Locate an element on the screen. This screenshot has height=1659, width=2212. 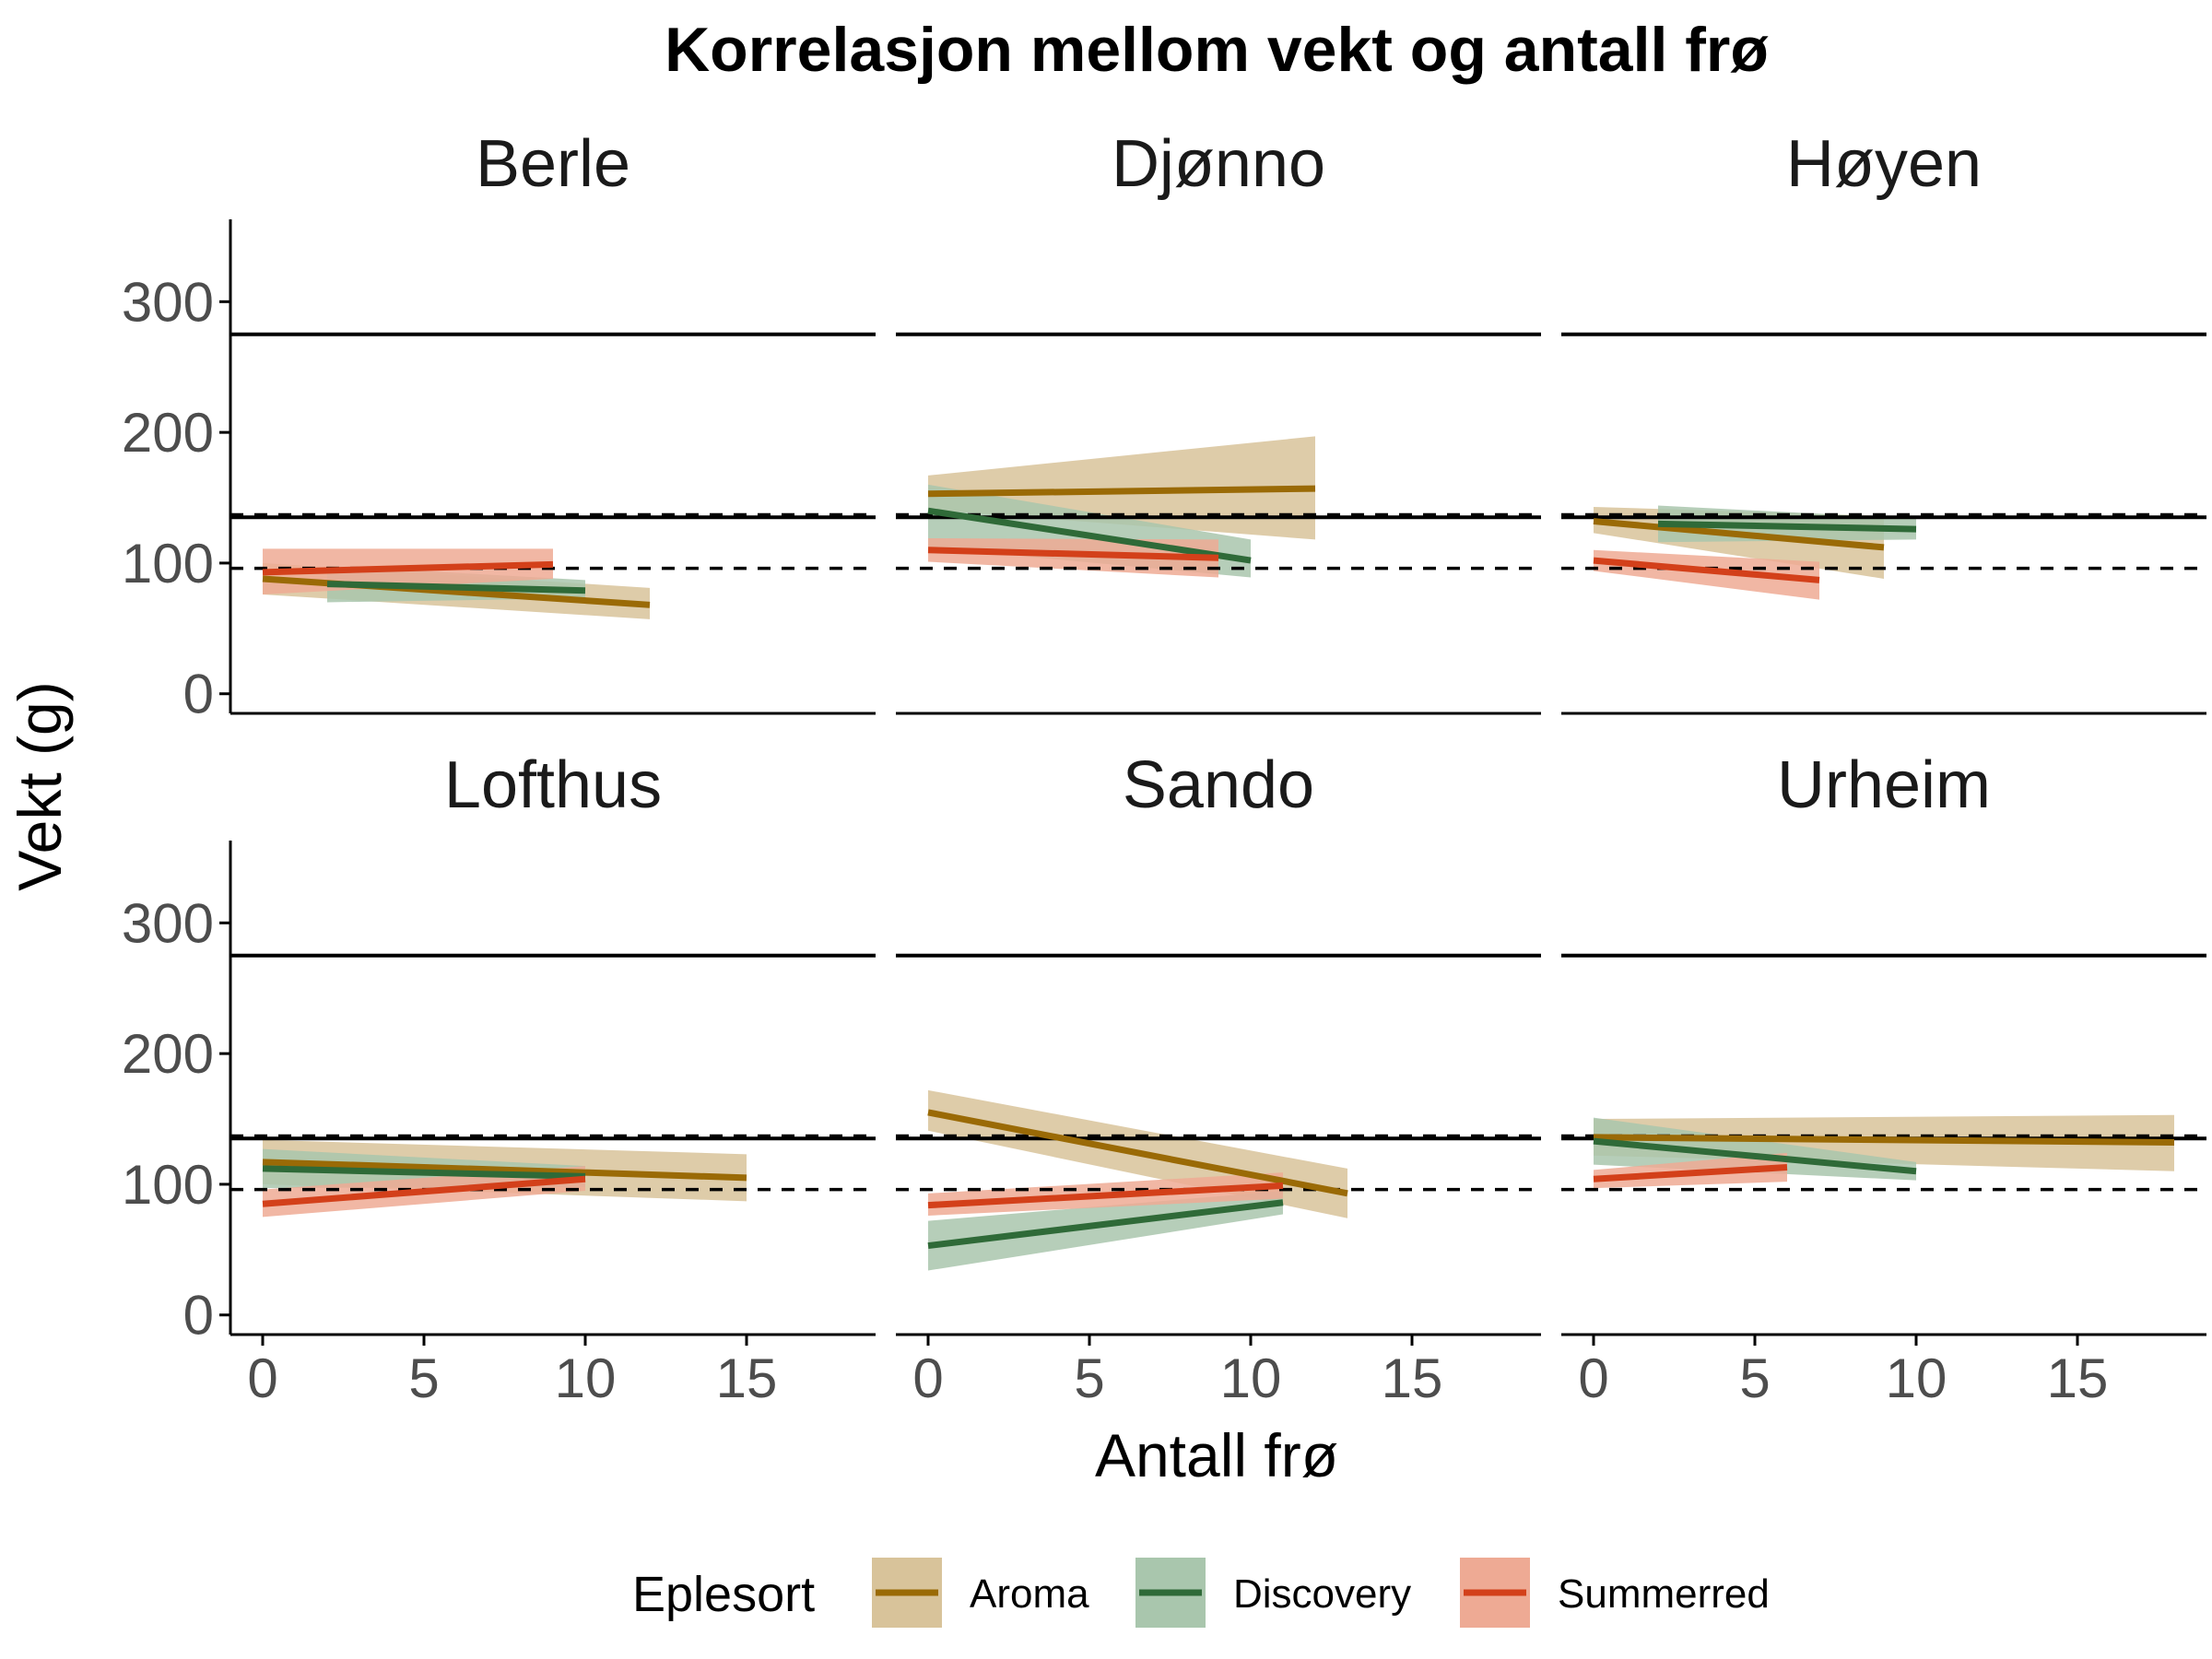
legend-label-discovery: Discovery is located at coordinates (1322, 1594).